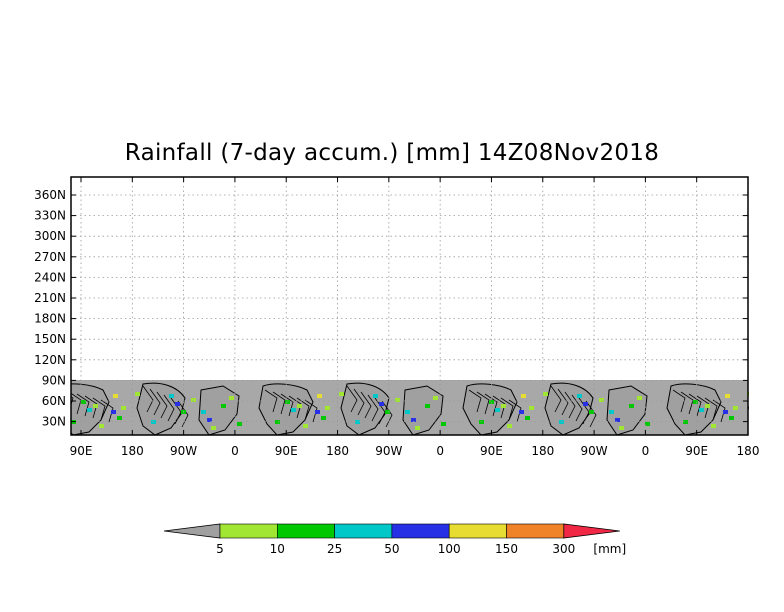  I want to click on y-tick-label: 210N, so click(50, 298).